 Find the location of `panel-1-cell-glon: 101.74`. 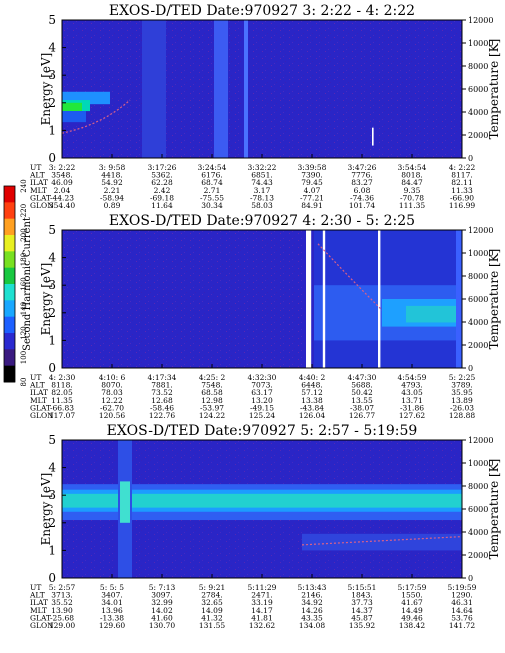

panel-1-cell-glon: 101.74 is located at coordinates (362, 205).